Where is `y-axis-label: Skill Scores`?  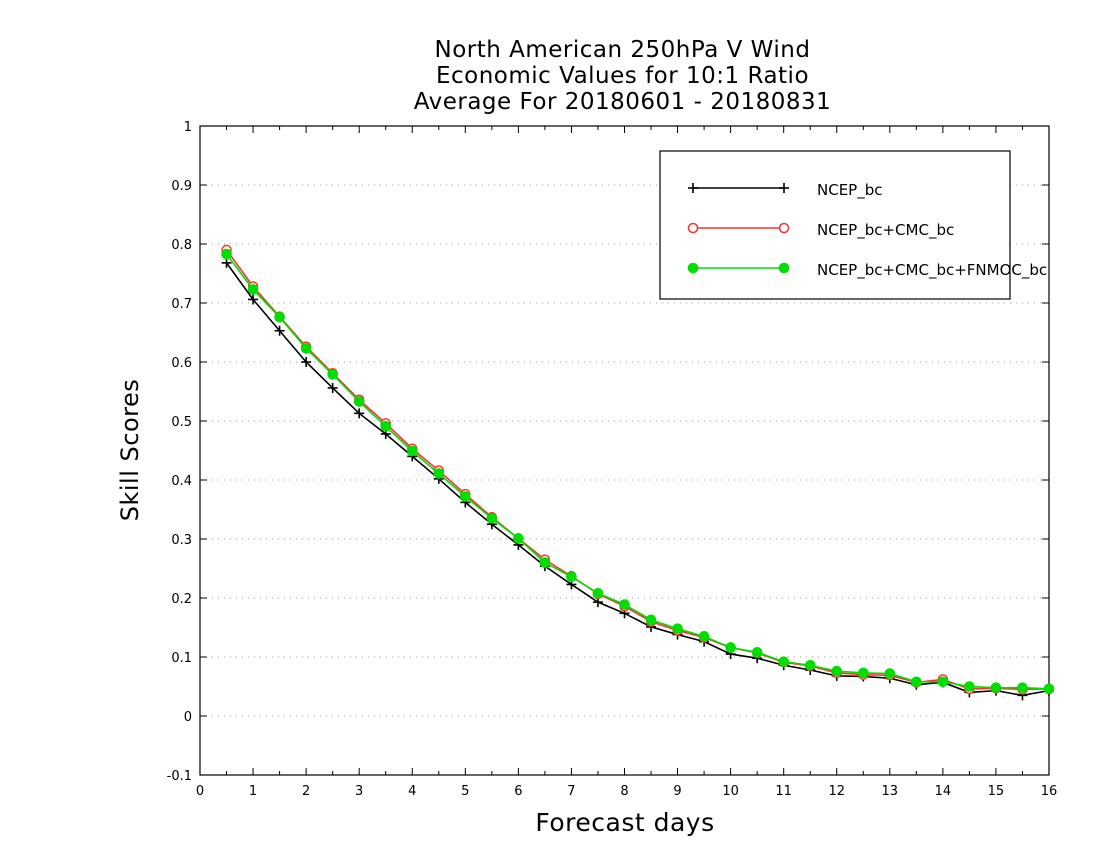
y-axis-label: Skill Scores is located at coordinates (130, 450).